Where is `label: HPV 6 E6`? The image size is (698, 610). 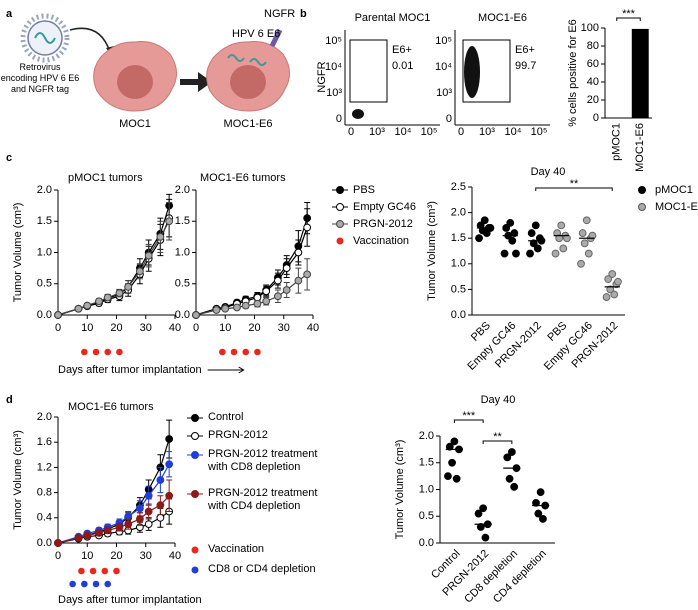 label: HPV 6 E6 is located at coordinates (256, 34).